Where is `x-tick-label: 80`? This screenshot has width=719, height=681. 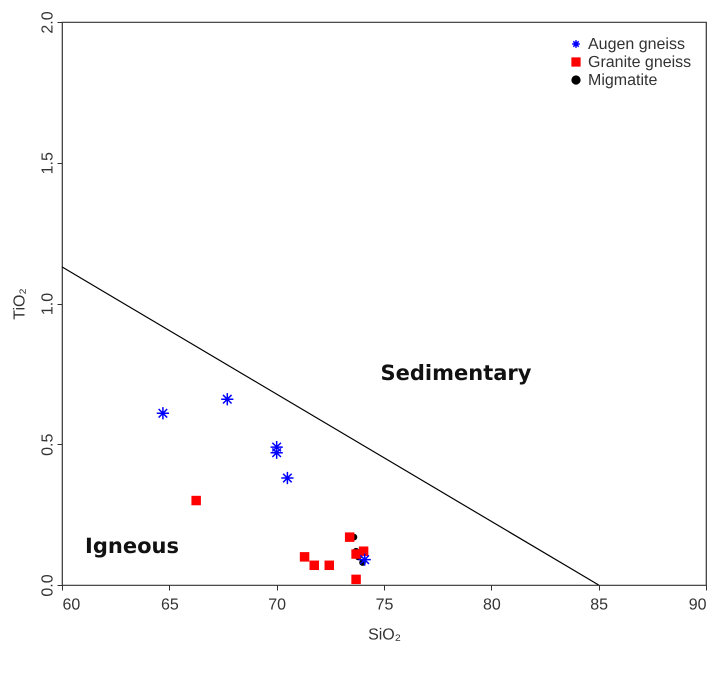 x-tick-label: 80 is located at coordinates (491, 605).